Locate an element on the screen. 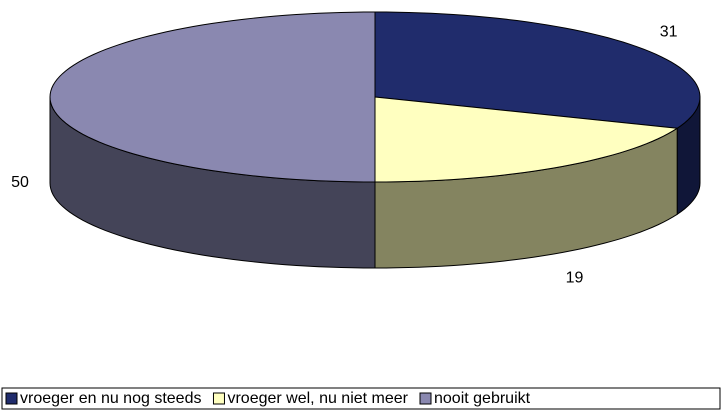 The height and width of the screenshot is (411, 723). legend-label: vroeger wel, nu niet meer is located at coordinates (317, 398).